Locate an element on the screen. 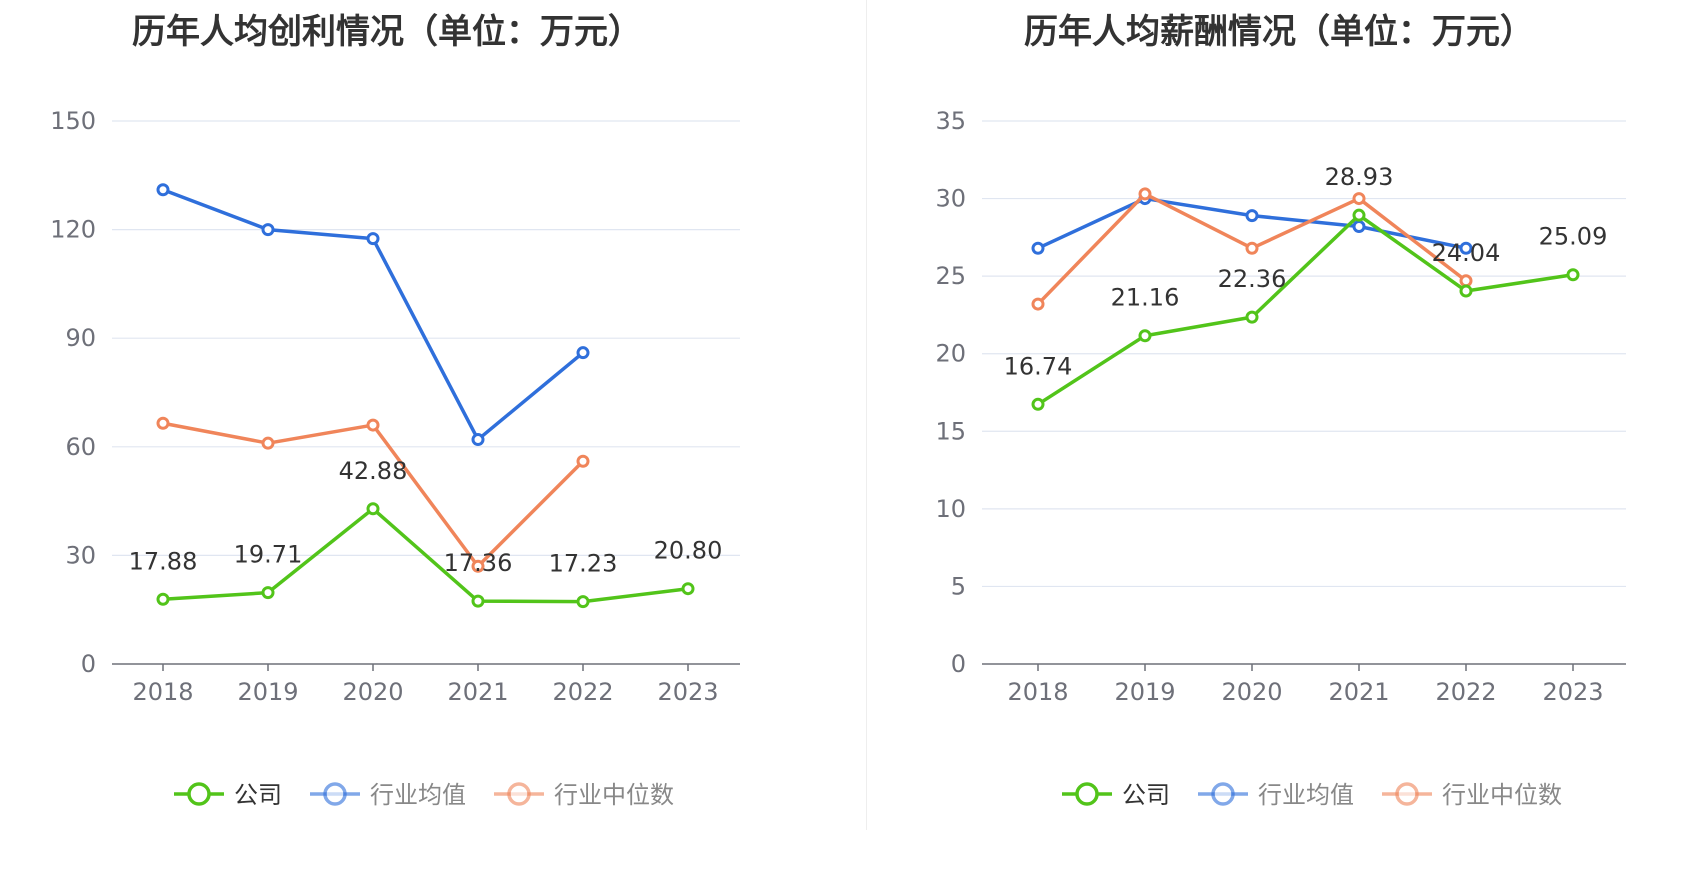 This screenshot has height=874, width=1700. y-tick-label: 5 is located at coordinates (958, 586).